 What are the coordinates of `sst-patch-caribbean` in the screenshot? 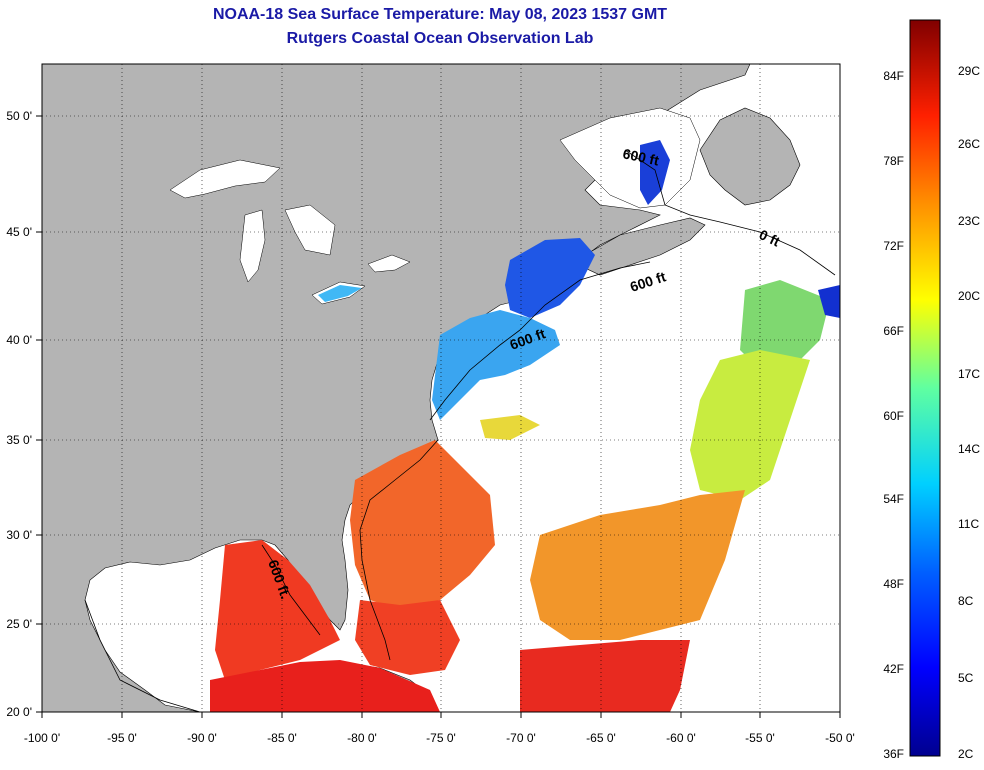 It's located at (325, 686).